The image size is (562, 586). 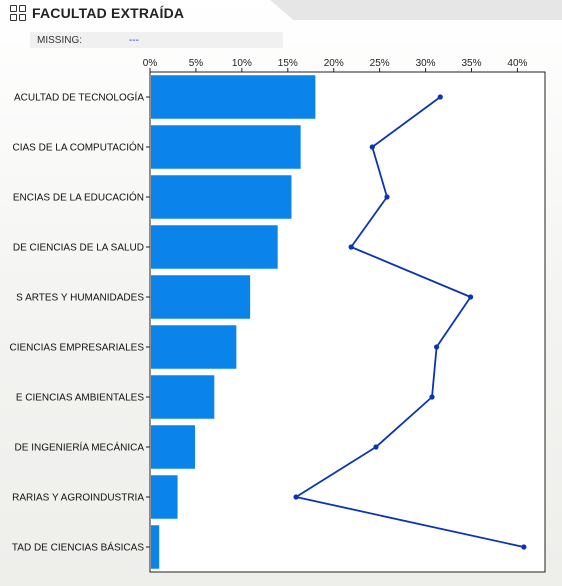 What do you see at coordinates (78, 197) in the screenshot?
I see `category-label: ENCIAS DE LA EDUCACIÓN` at bounding box center [78, 197].